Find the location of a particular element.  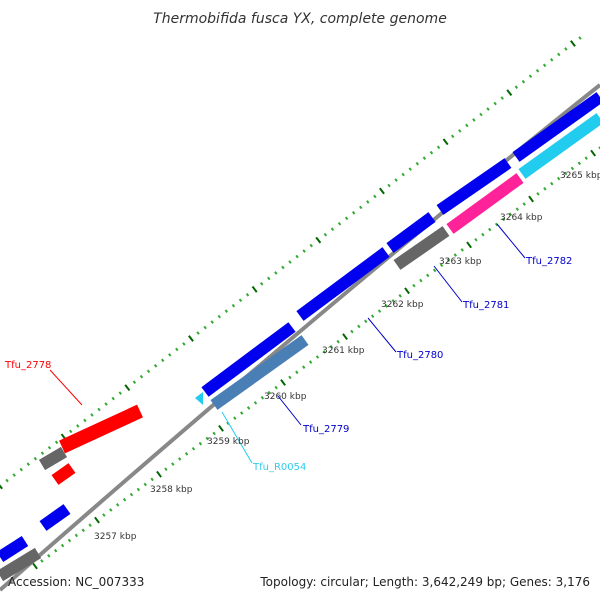

gene-blue-edge-bar is located at coordinates (14, 549).